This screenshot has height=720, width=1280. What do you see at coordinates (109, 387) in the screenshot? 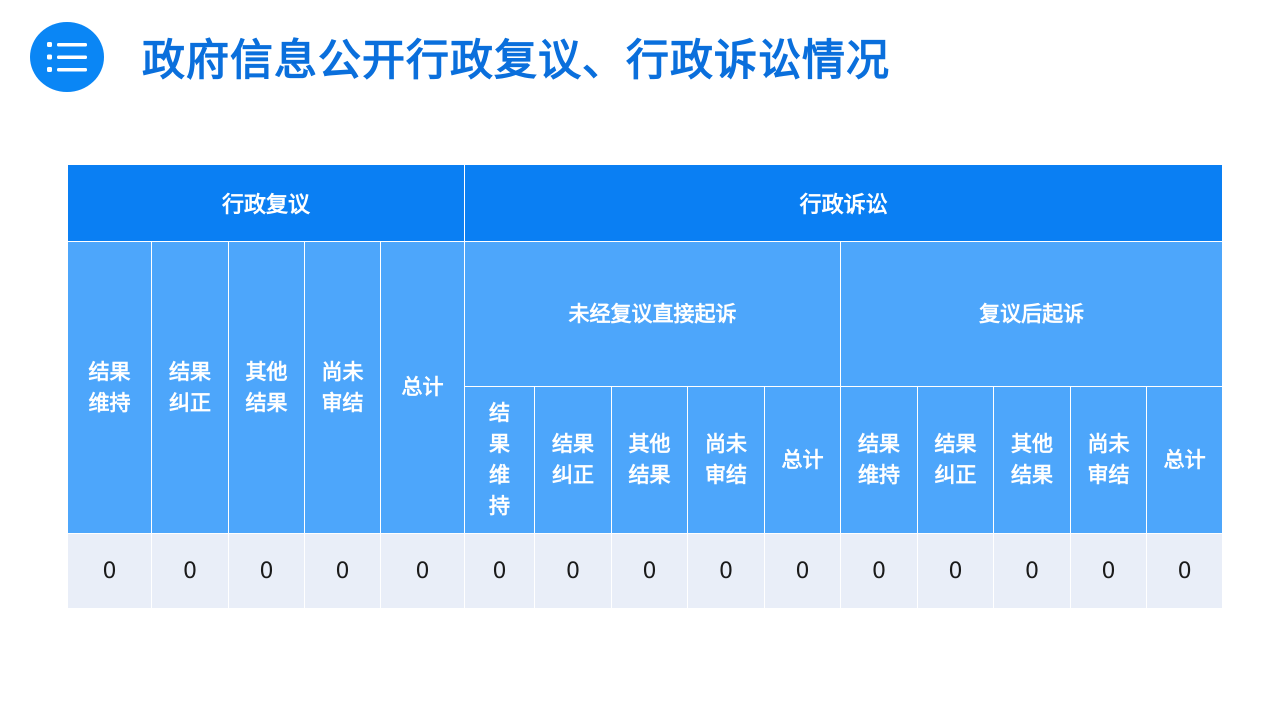
I see `review-col-maintained: 结果维持` at bounding box center [109, 387].